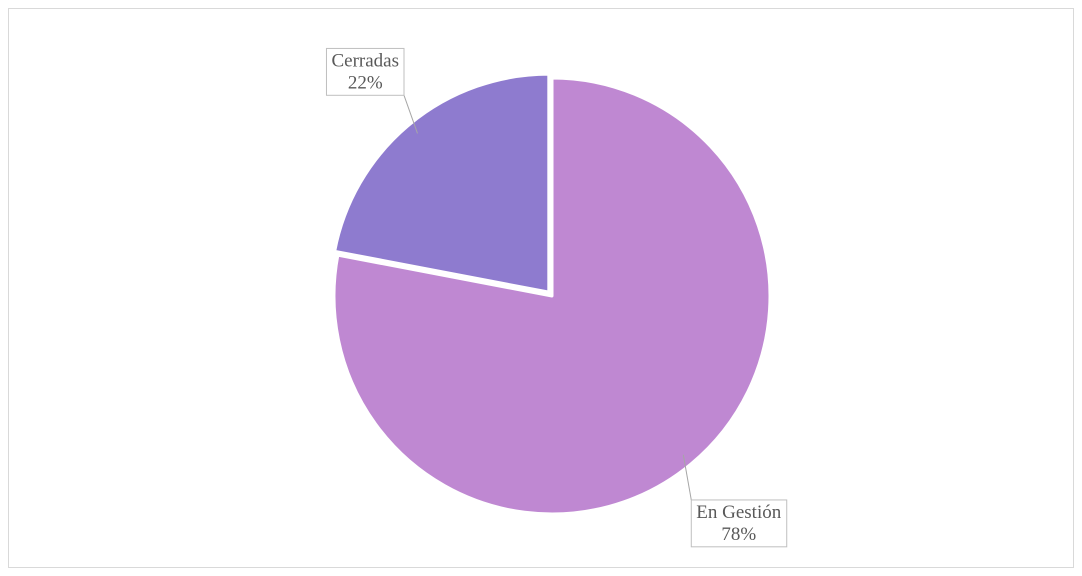  I want to click on label-category: Cerradas, so click(365, 60).